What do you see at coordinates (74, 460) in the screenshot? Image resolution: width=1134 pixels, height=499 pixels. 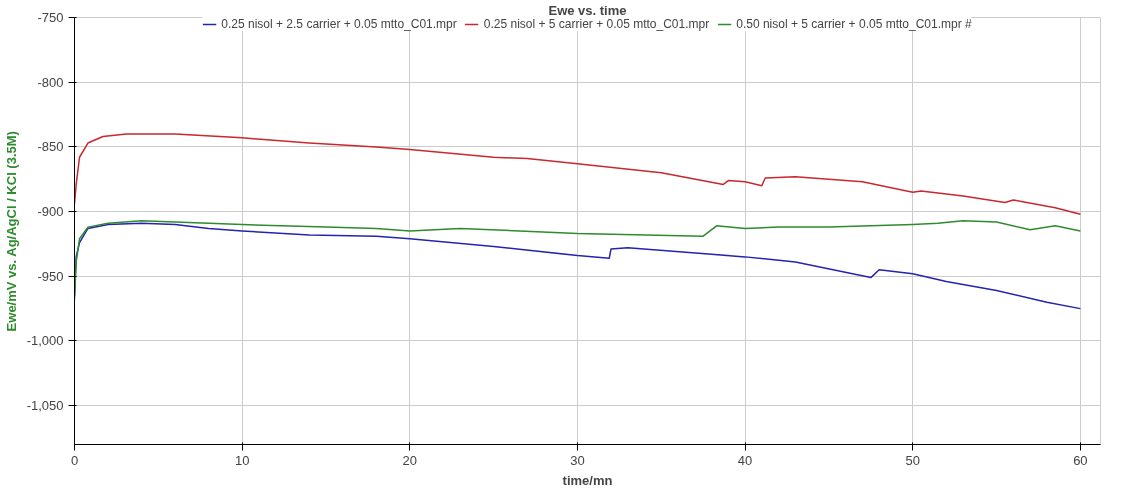 I see `x-tick-label: 0` at bounding box center [74, 460].